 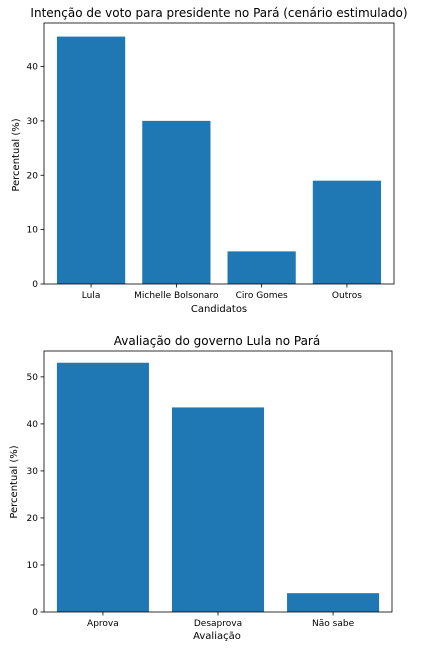 What do you see at coordinates (219, 309) in the screenshot?
I see `x-axis-label: Candidatos` at bounding box center [219, 309].